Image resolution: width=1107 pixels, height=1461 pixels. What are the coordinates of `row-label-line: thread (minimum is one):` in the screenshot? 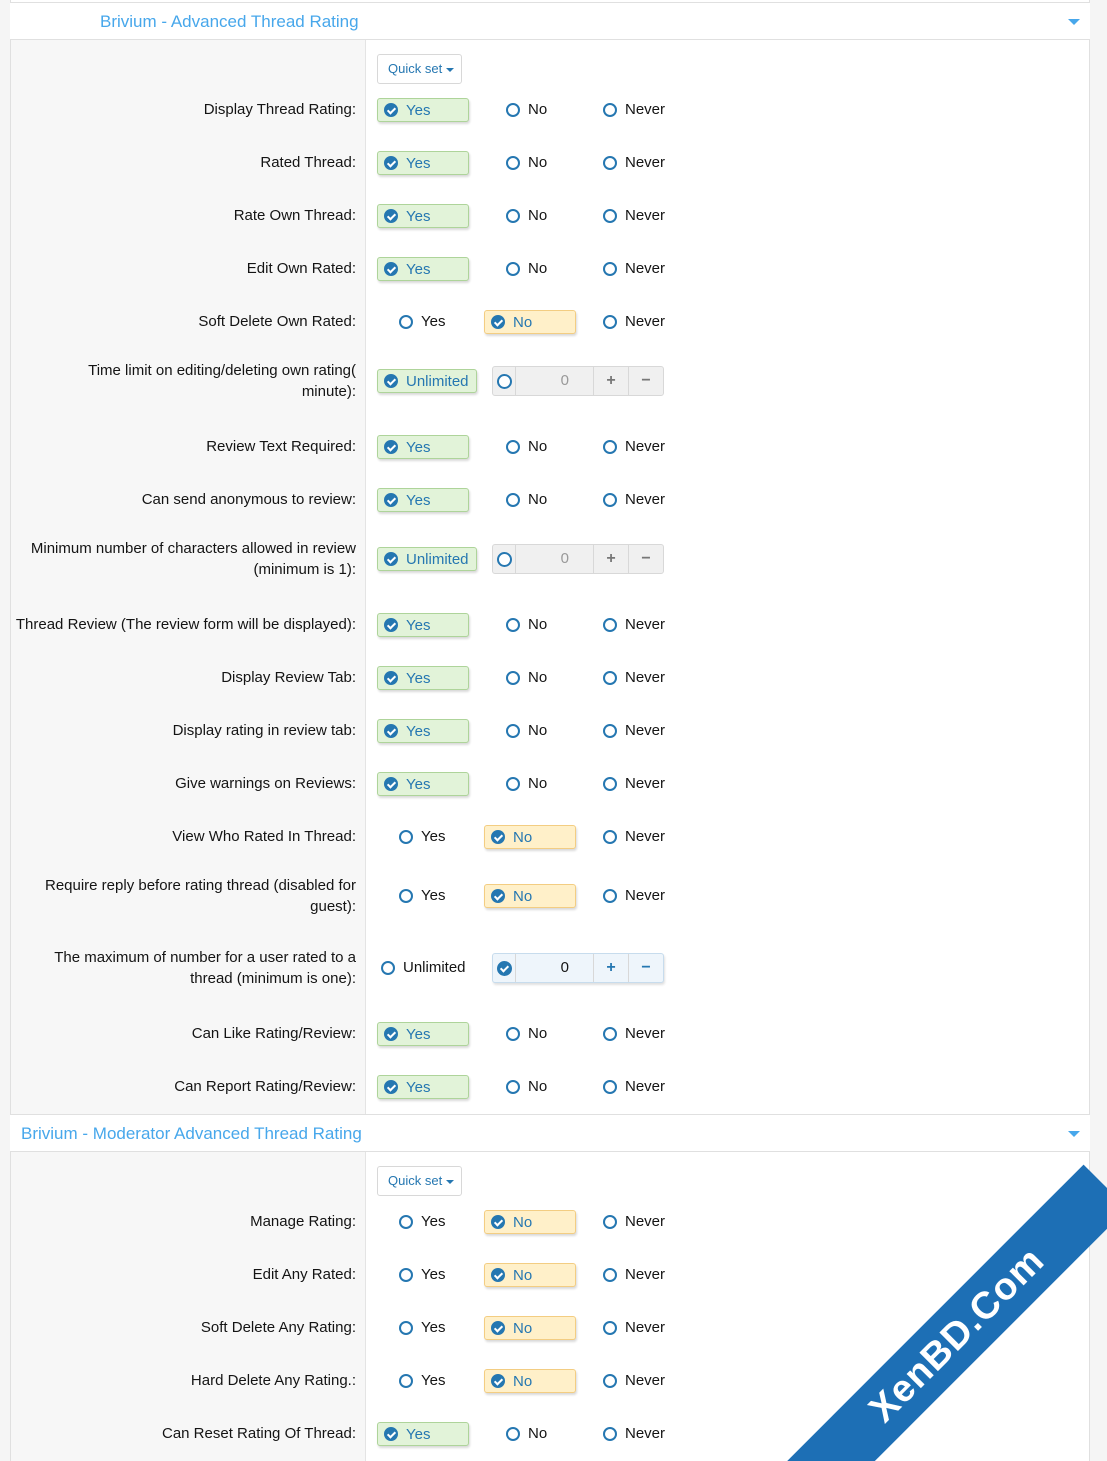 It's located at (273, 978).